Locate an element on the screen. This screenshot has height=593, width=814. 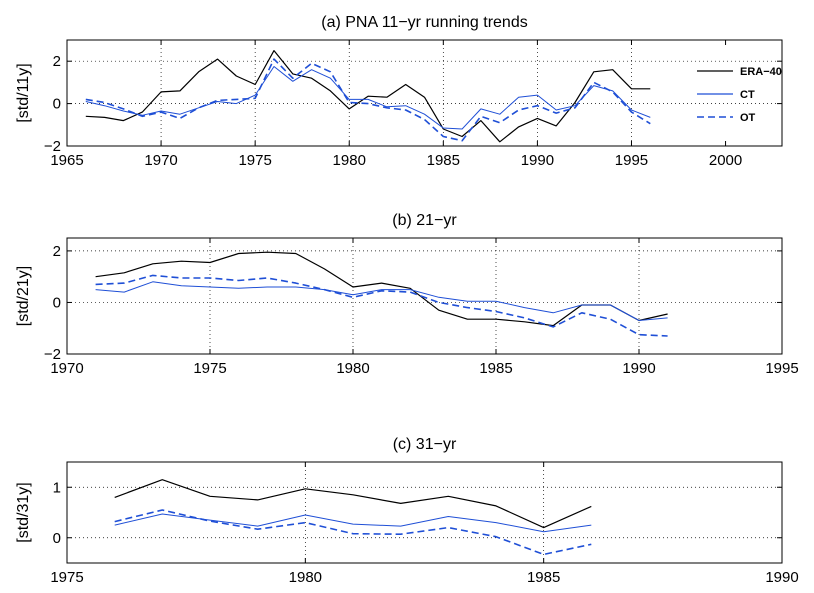
panel-a-xtick-label: 1985 is located at coordinates (443, 160).